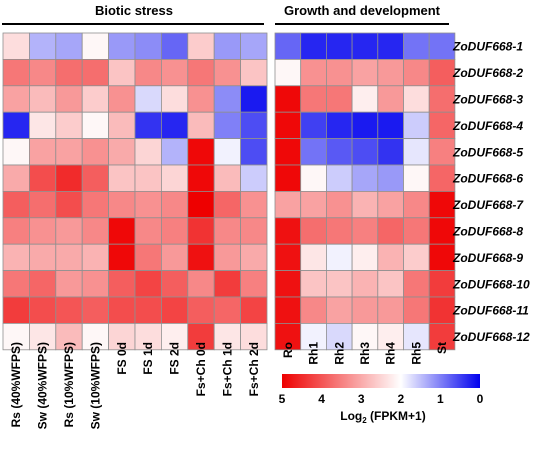  I want to click on row-label-zoduf668-9: ZoDUF668-9, so click(487, 258).